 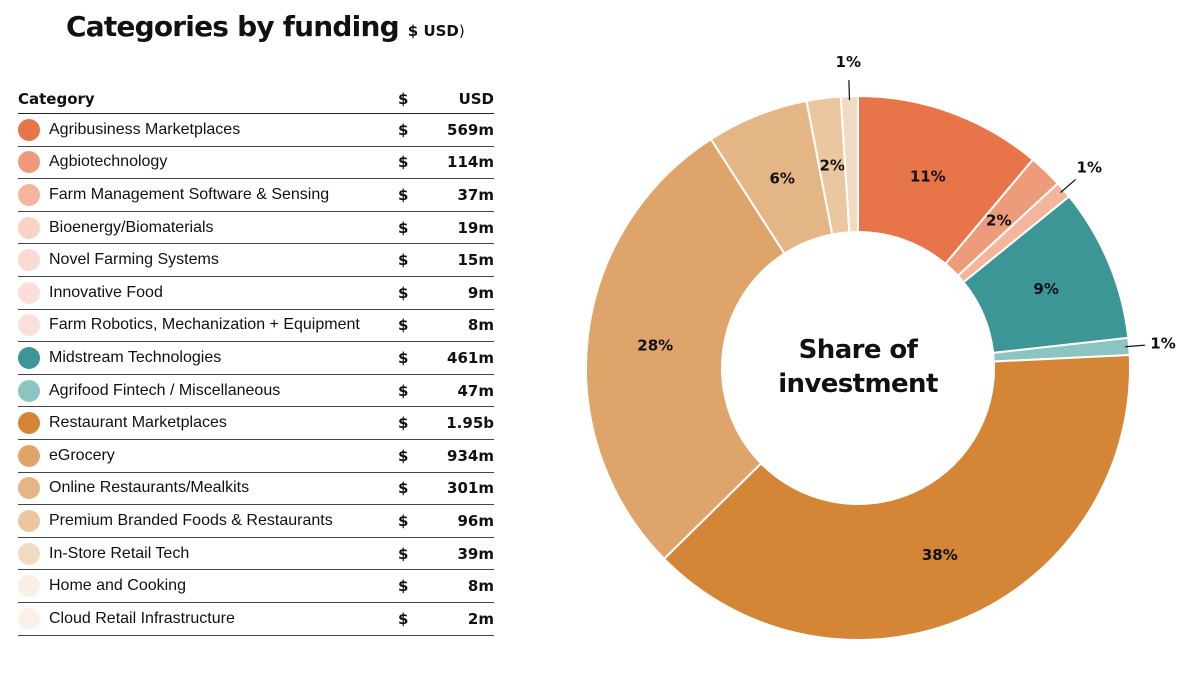 I want to click on funding-value: 19m, so click(x=475, y=227).